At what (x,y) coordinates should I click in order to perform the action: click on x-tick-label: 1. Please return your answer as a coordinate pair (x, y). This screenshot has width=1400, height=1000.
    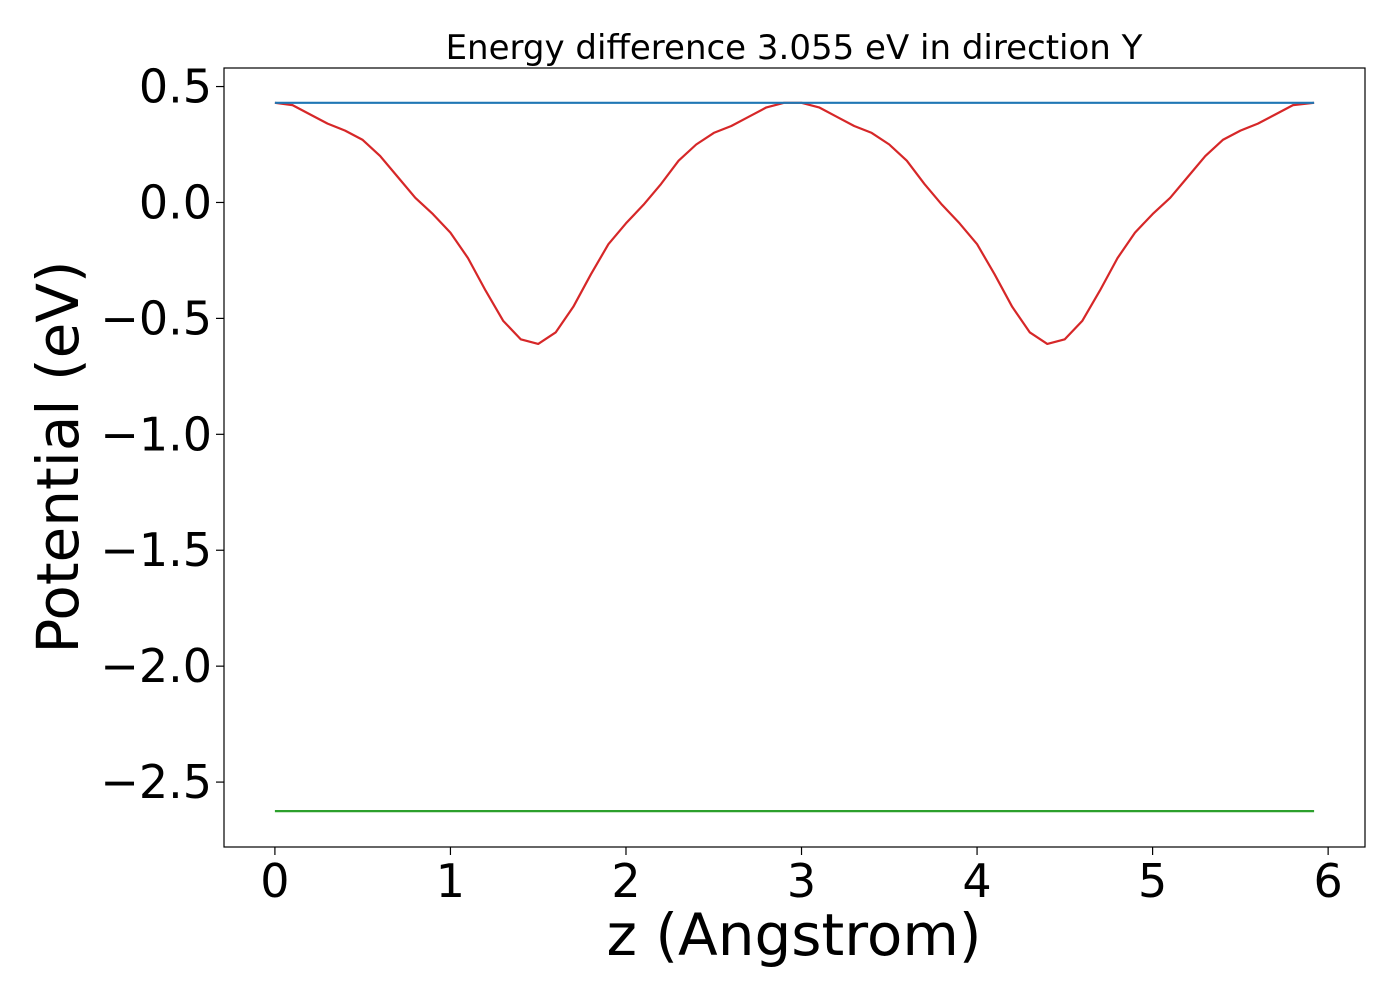
    Looking at the image, I should click on (450, 881).